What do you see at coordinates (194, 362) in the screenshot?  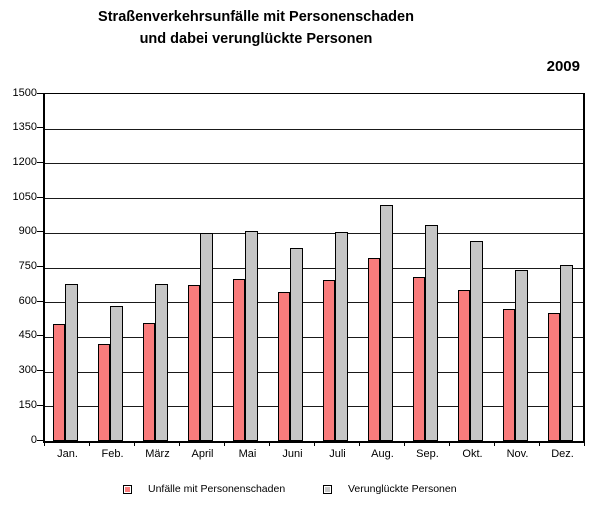 I see `bar-unfaelle-april` at bounding box center [194, 362].